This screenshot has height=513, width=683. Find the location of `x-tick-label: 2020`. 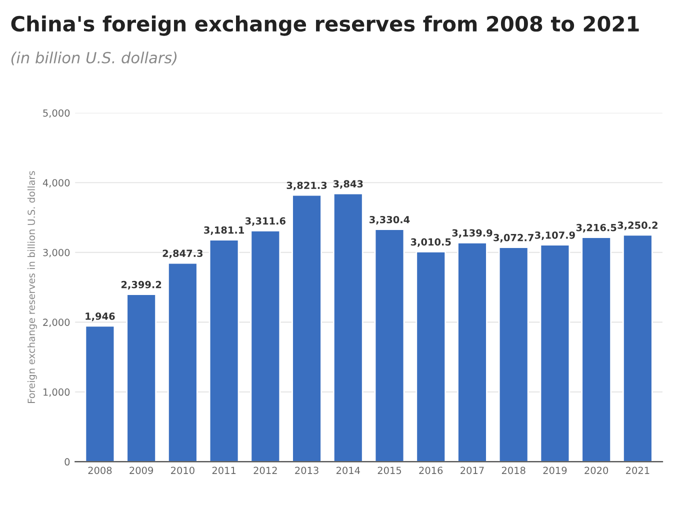

x-tick-label: 2020 is located at coordinates (596, 470).